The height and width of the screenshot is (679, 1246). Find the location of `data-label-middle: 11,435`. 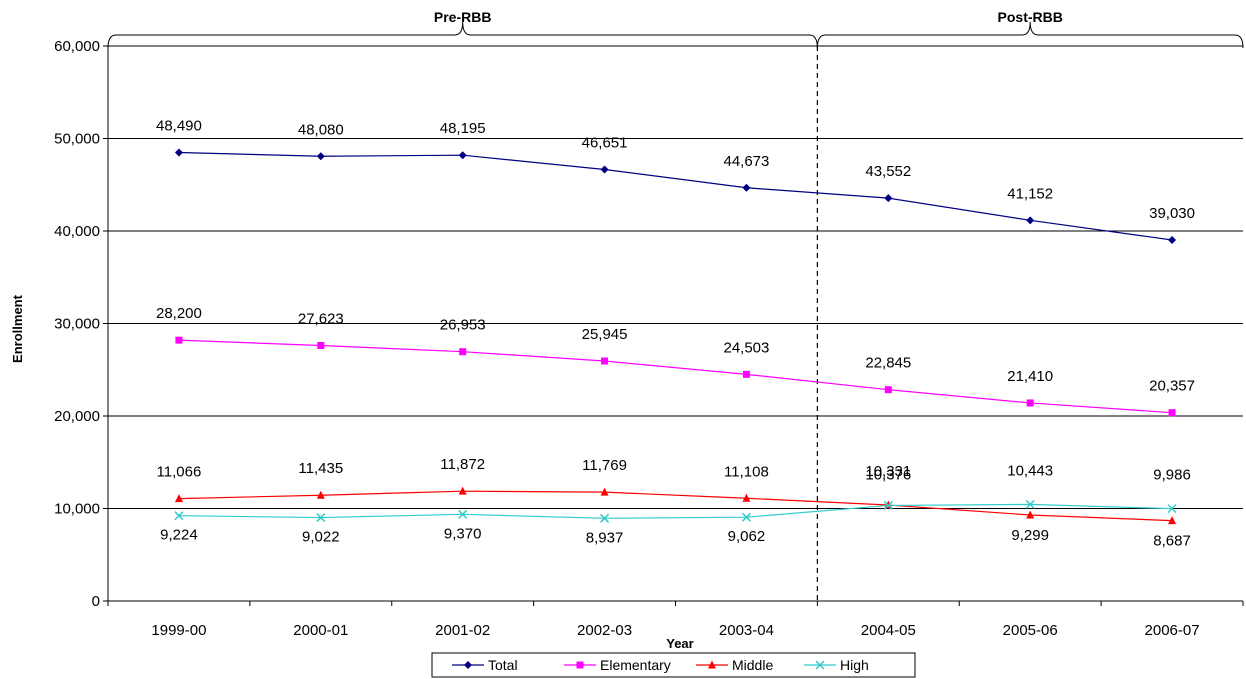

data-label-middle: 11,435 is located at coordinates (320, 468).